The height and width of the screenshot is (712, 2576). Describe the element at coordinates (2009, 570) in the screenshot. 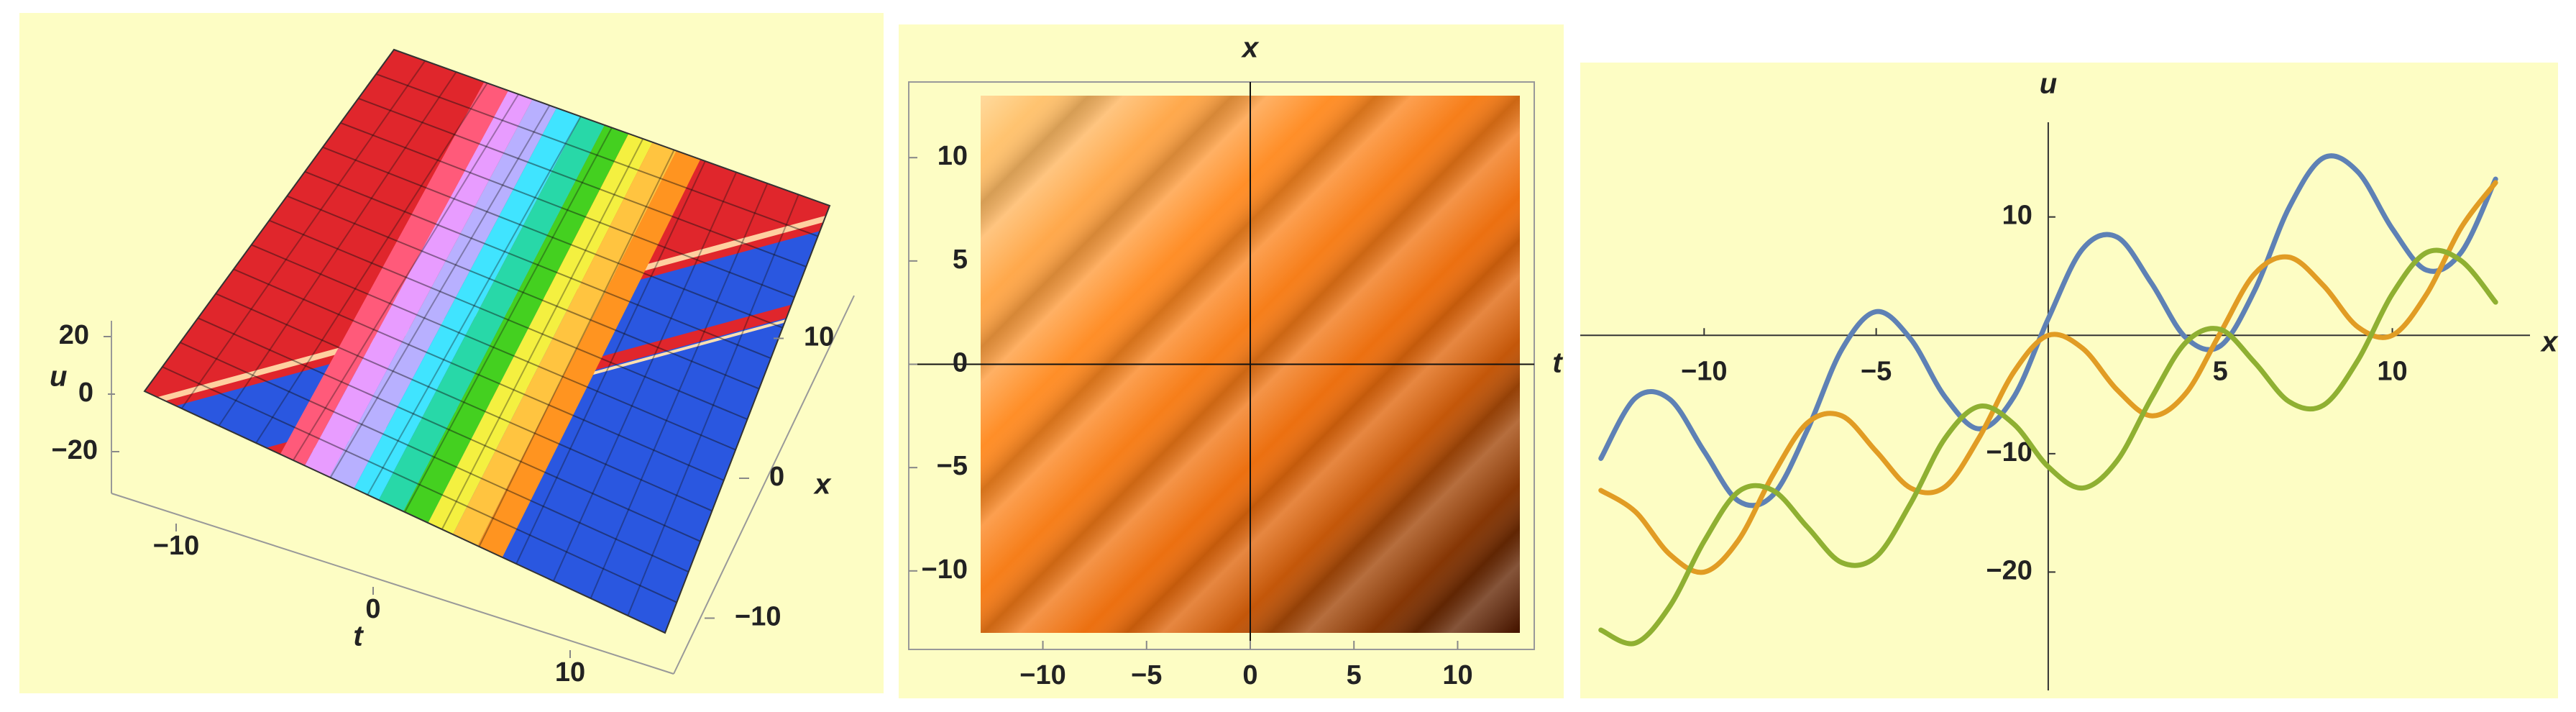

I see `y-tick-label: −20` at that location.